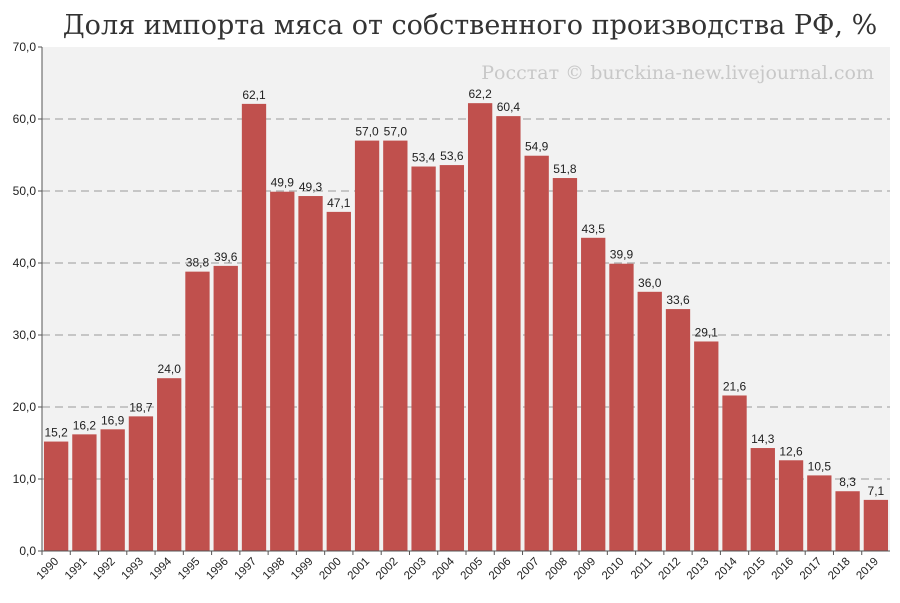 The height and width of the screenshot is (603, 900). What do you see at coordinates (25, 335) in the screenshot?
I see `y-tick-label: 30,0` at bounding box center [25, 335].